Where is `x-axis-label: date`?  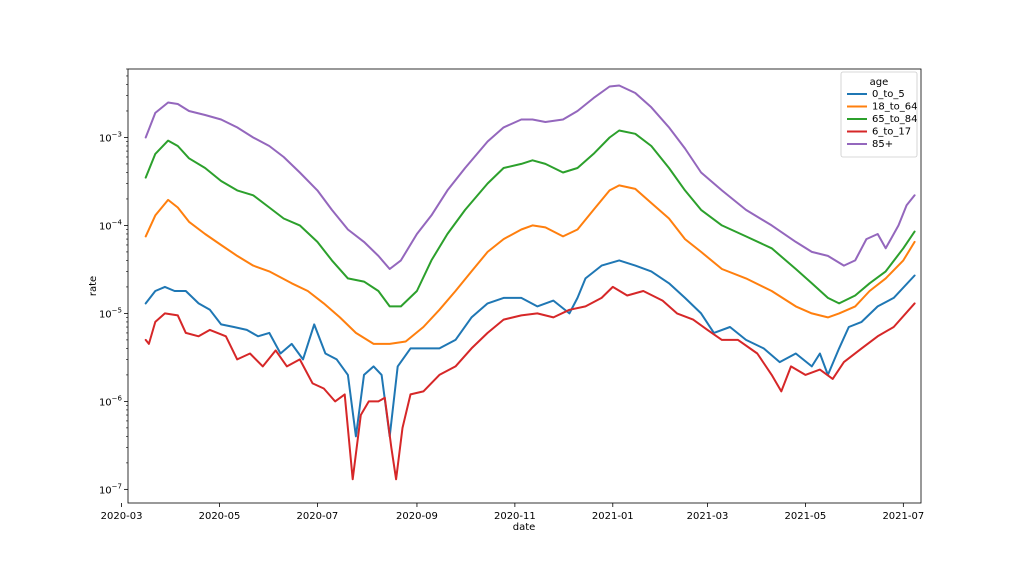
x-axis-label: date is located at coordinates (524, 527).